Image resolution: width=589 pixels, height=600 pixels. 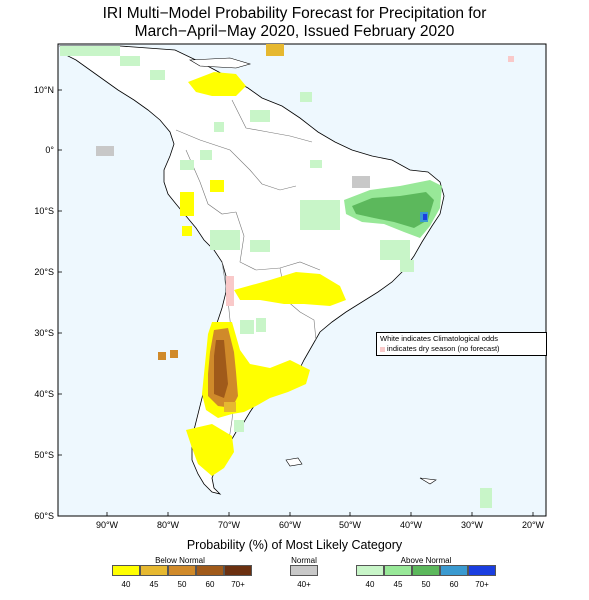 I want to click on lat-label: 40°S, so click(x=44, y=394).